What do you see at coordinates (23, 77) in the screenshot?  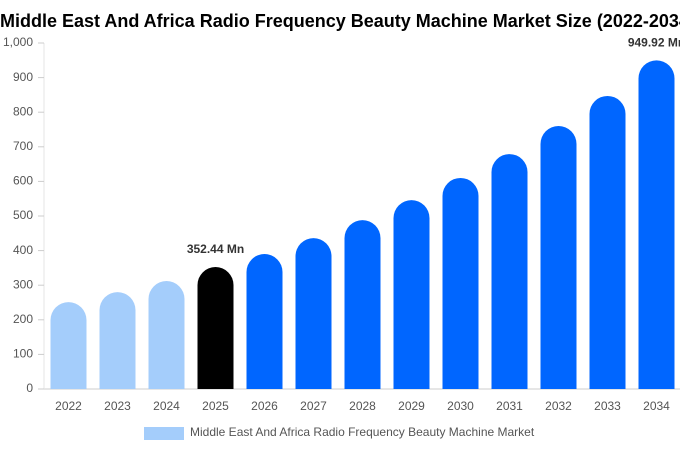 I see `y-tick-label: 900` at bounding box center [23, 77].